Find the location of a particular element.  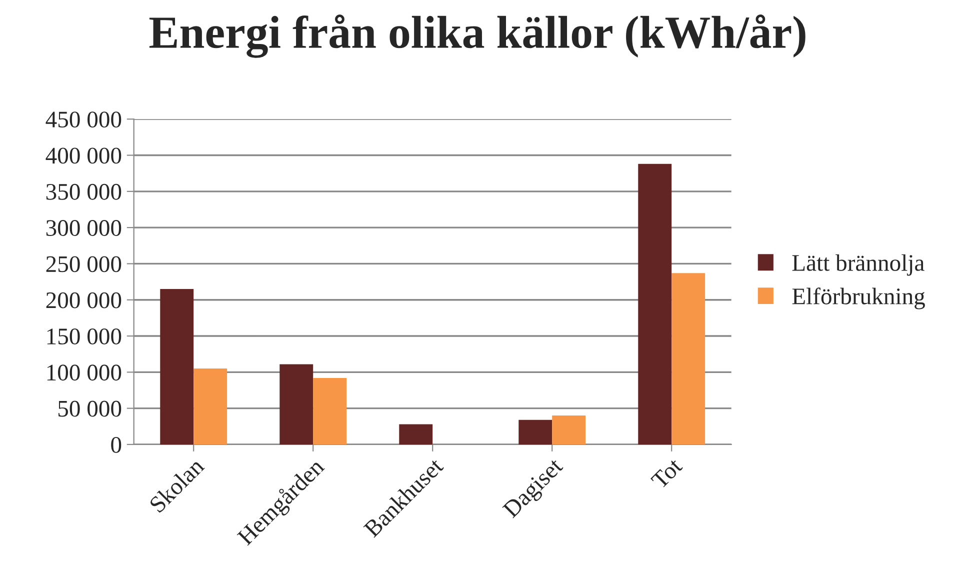

y-tick-label: 450 000 is located at coordinates (84, 120).